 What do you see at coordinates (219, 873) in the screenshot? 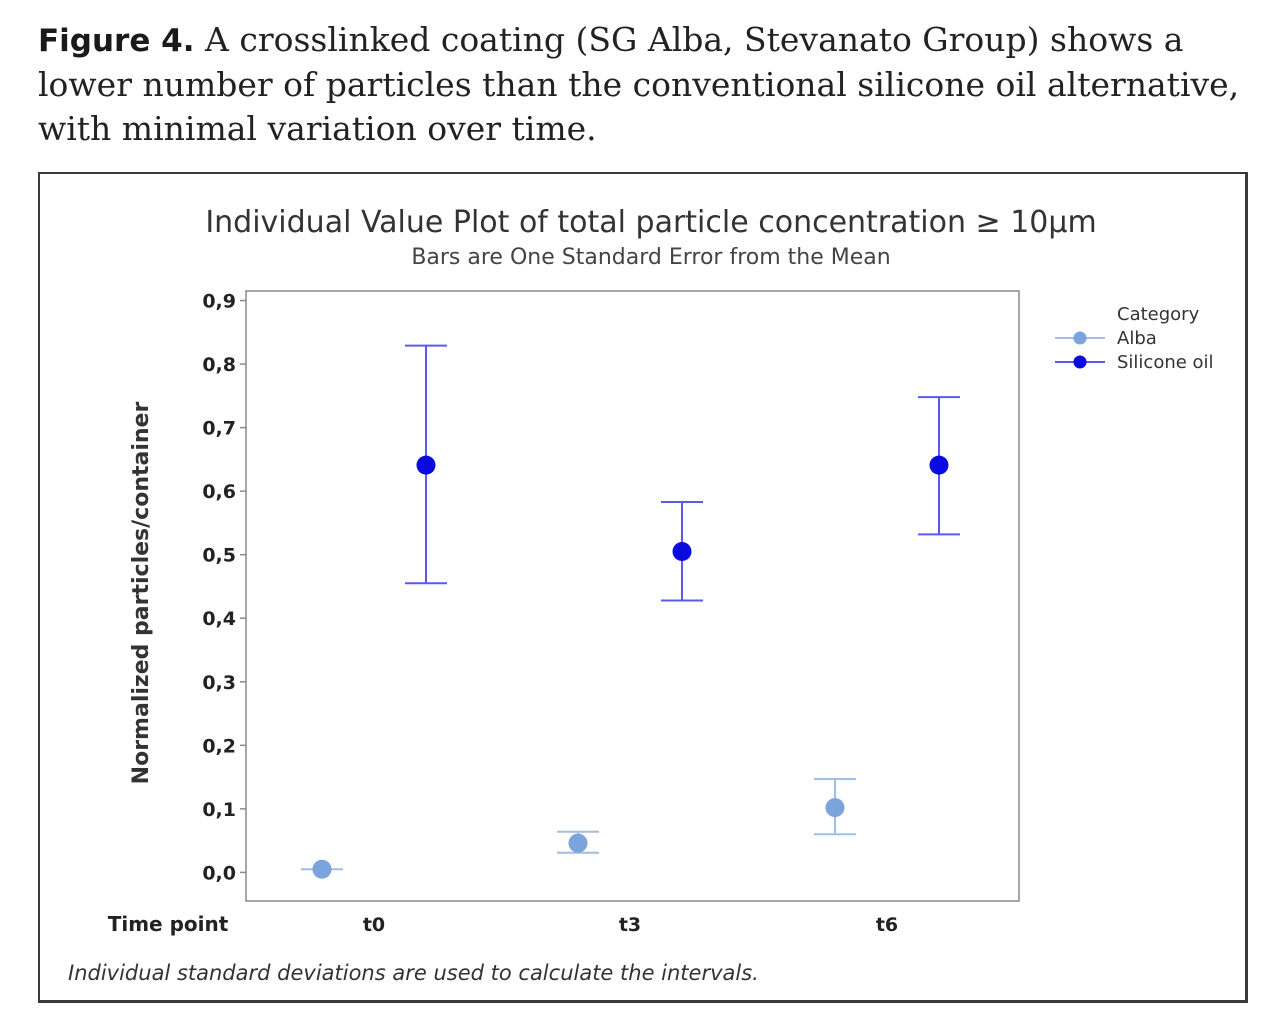
I see `y-tick-label: 0,0` at bounding box center [219, 873].